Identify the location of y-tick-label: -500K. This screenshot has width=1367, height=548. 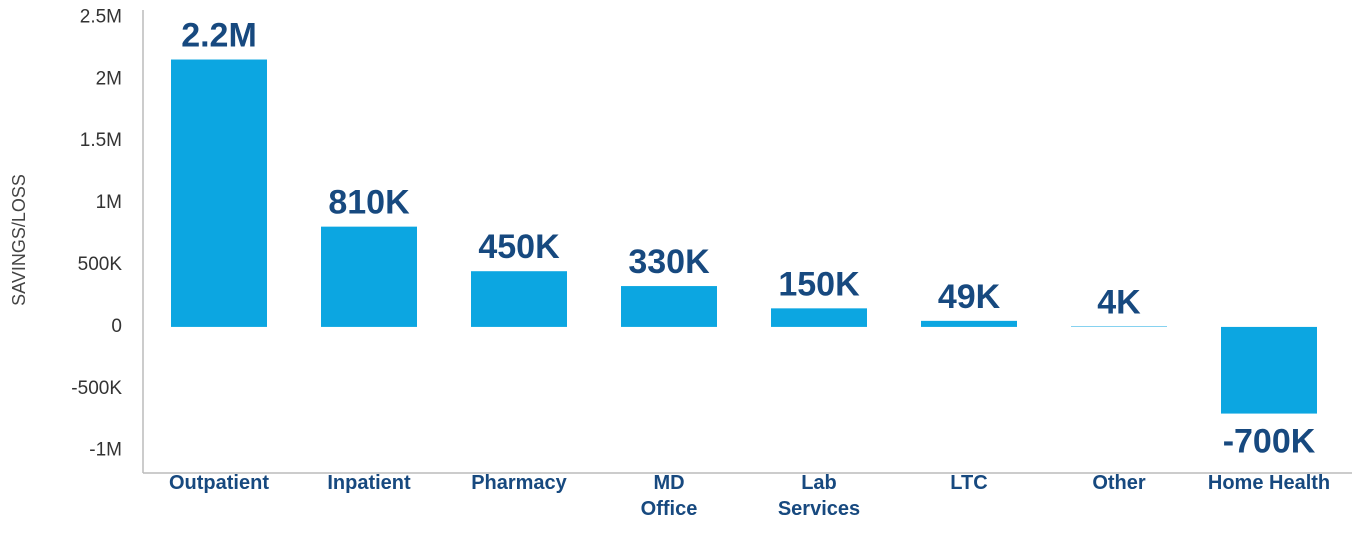
(96, 388).